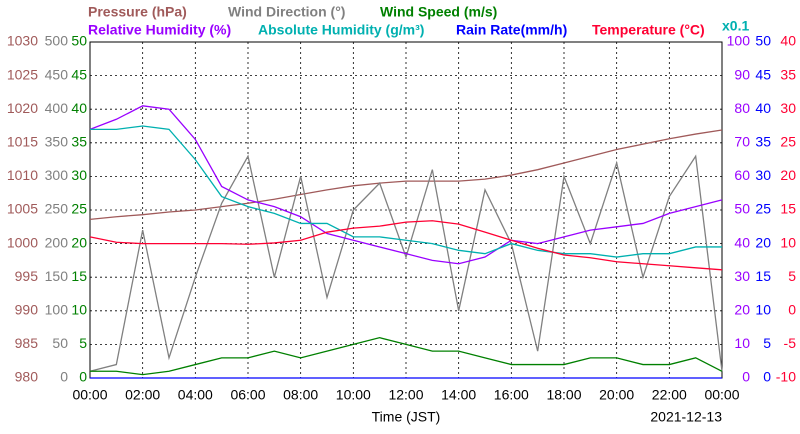 The height and width of the screenshot is (434, 800). Describe the element at coordinates (669, 395) in the screenshot. I see `x-tick-label: 22:00` at that location.